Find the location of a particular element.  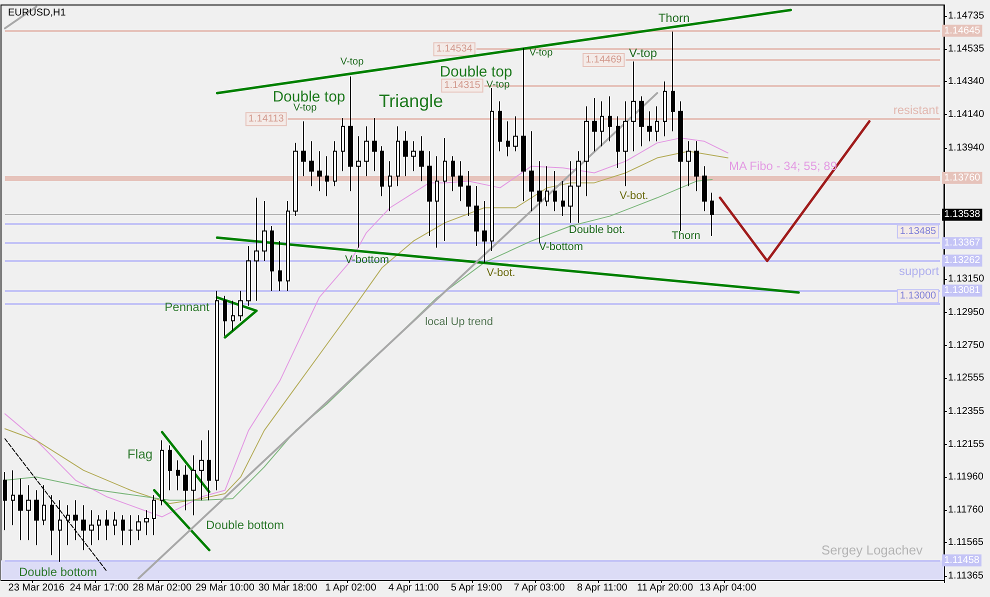

ref-line-label: 1.13081 is located at coordinates (962, 290).